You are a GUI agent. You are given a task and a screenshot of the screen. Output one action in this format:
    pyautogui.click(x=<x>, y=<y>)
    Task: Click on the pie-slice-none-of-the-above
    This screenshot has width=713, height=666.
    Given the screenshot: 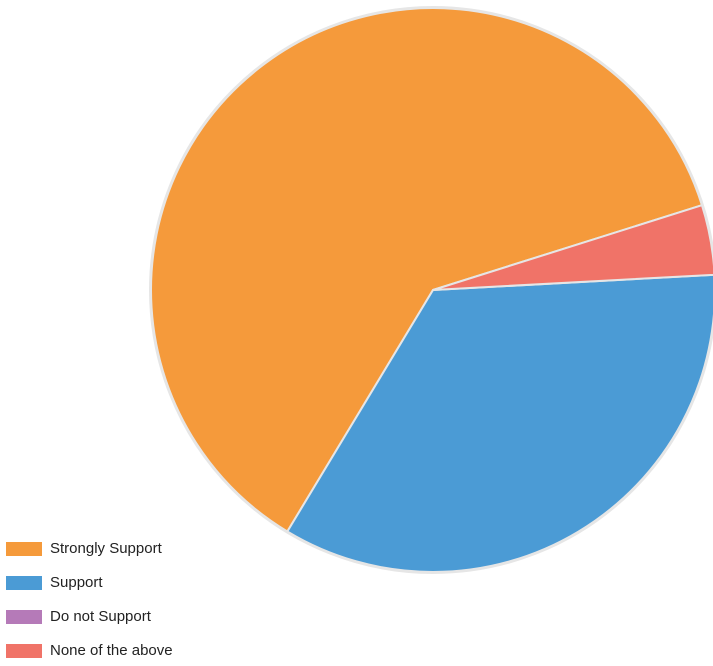 What is the action you would take?
    pyautogui.click(x=572, y=247)
    